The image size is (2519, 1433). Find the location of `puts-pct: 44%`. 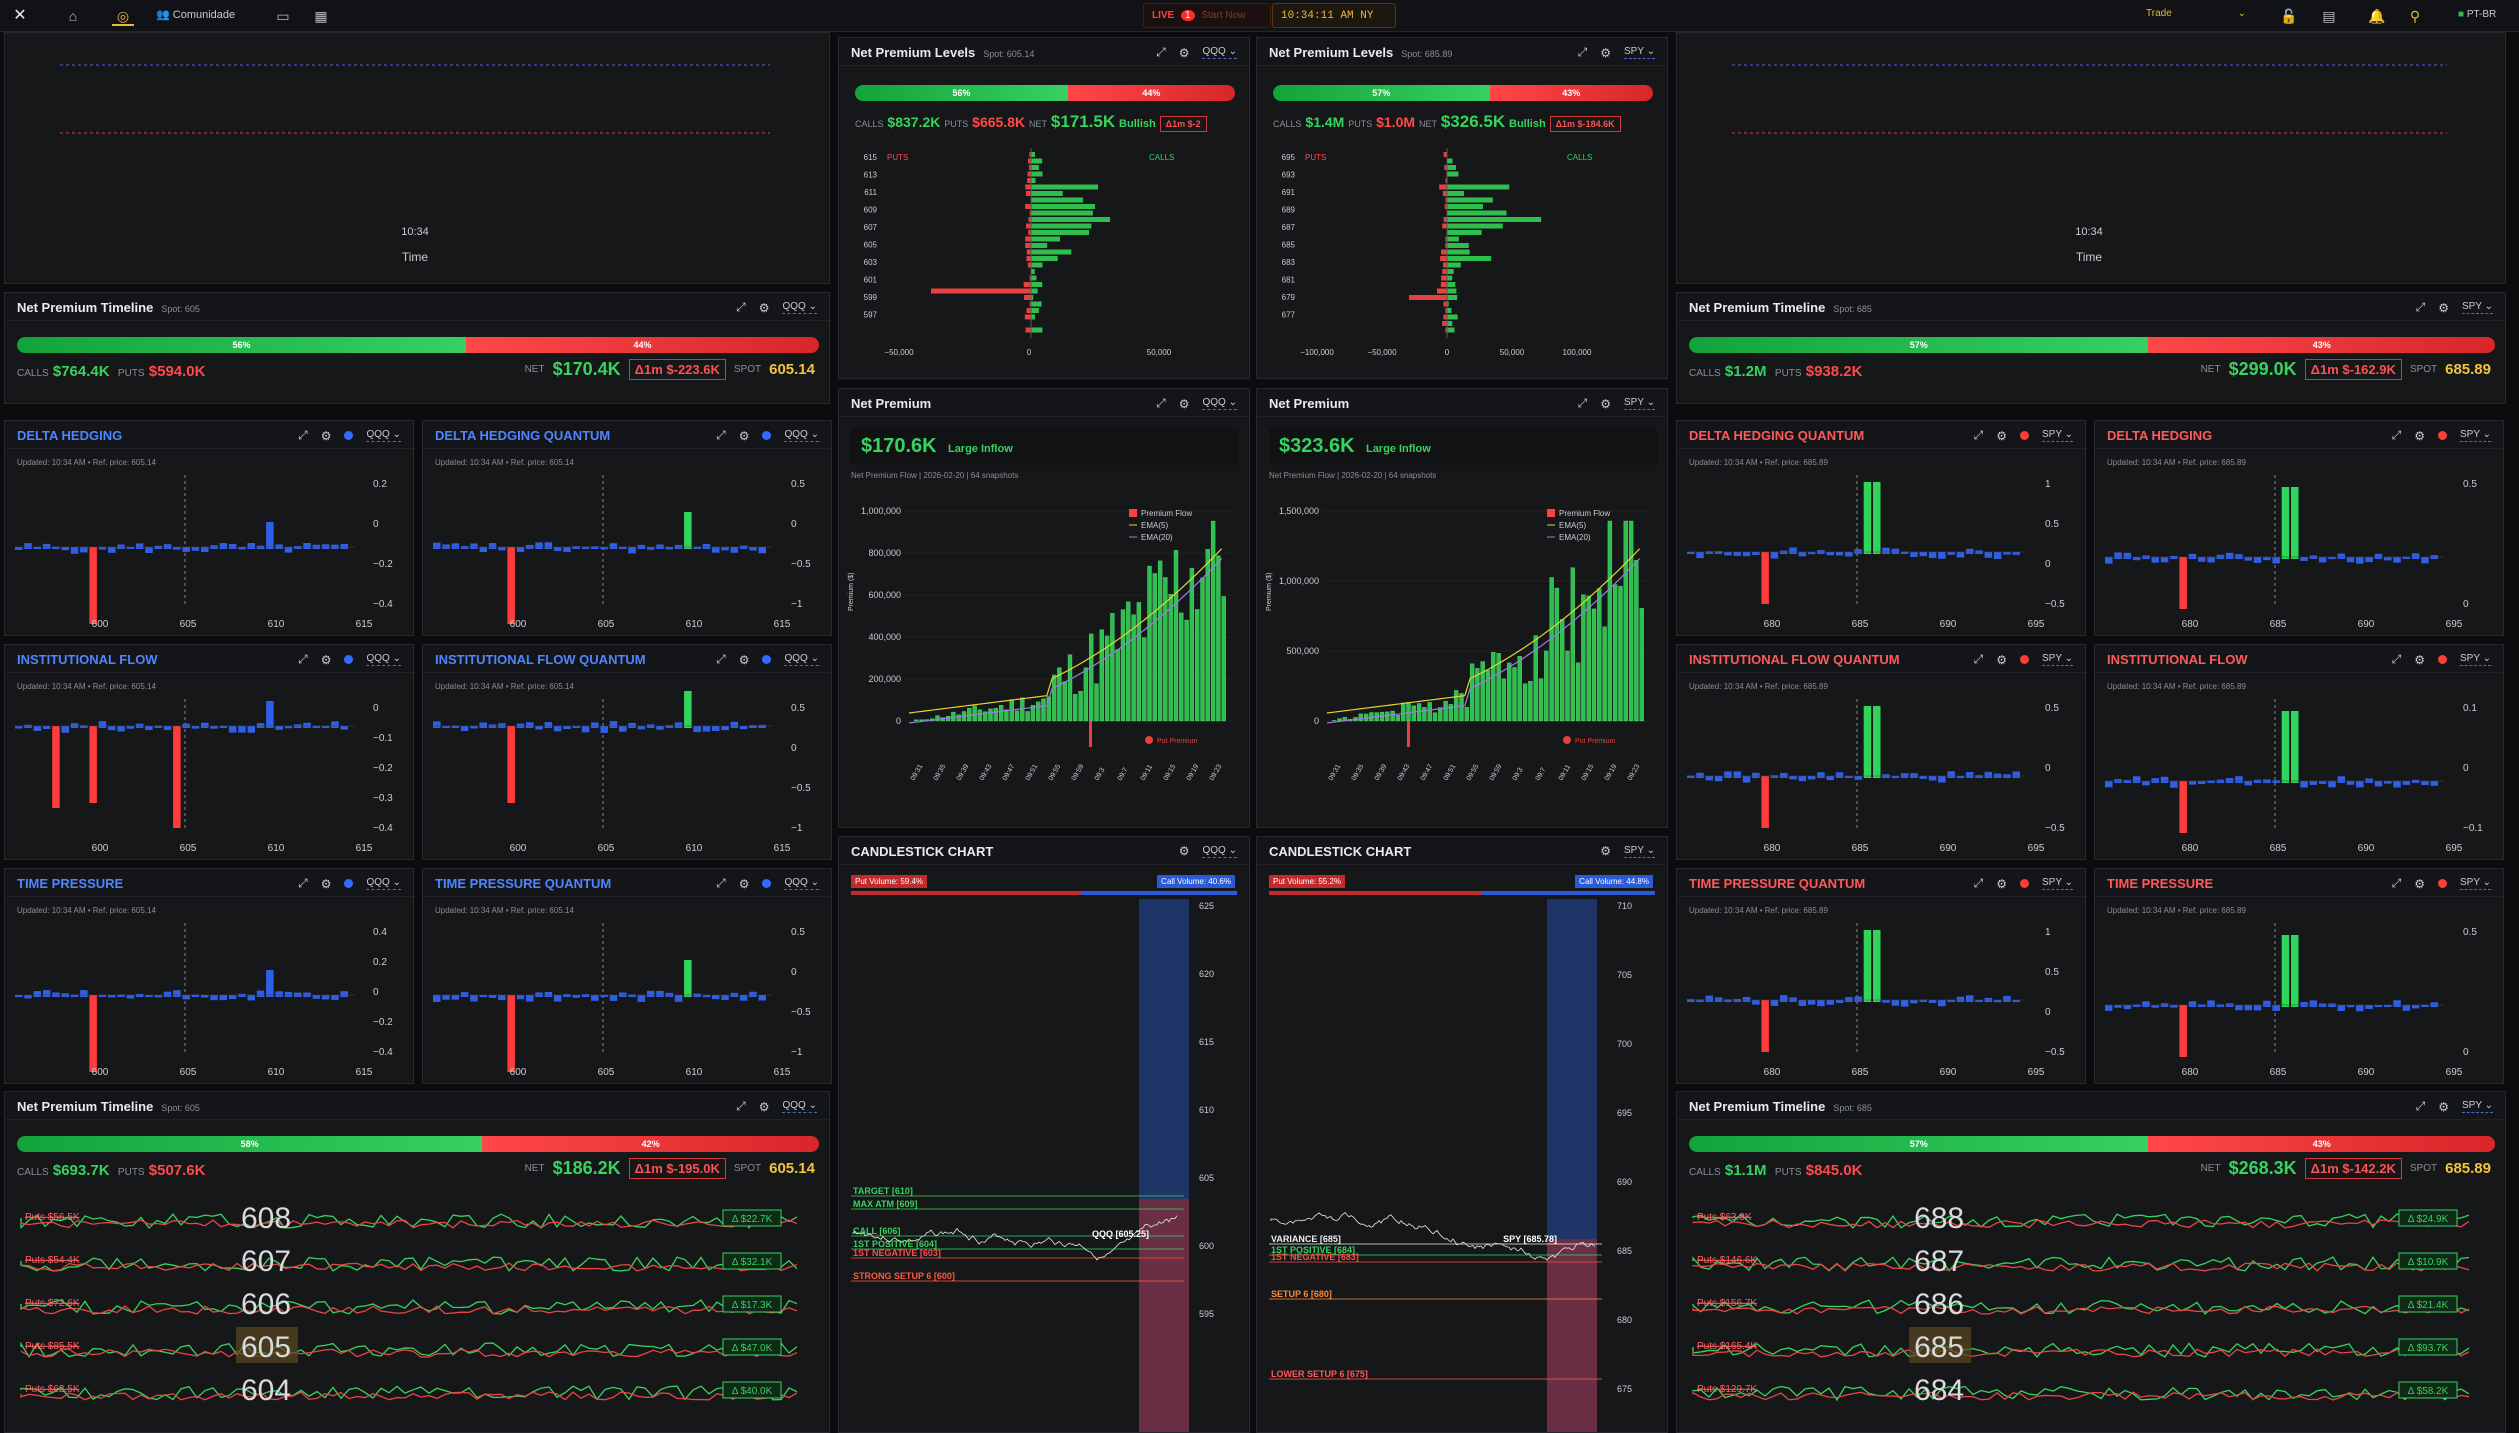

puts-pct: 44% is located at coordinates (642, 345).